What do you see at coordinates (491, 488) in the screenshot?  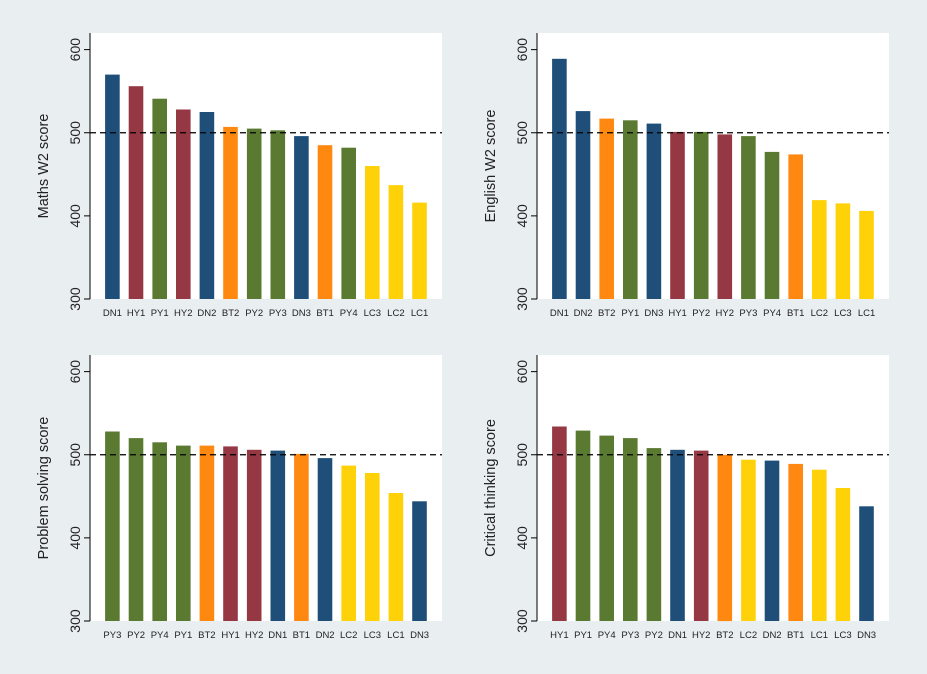 I see `y-axis-title: Critical thinking score` at bounding box center [491, 488].